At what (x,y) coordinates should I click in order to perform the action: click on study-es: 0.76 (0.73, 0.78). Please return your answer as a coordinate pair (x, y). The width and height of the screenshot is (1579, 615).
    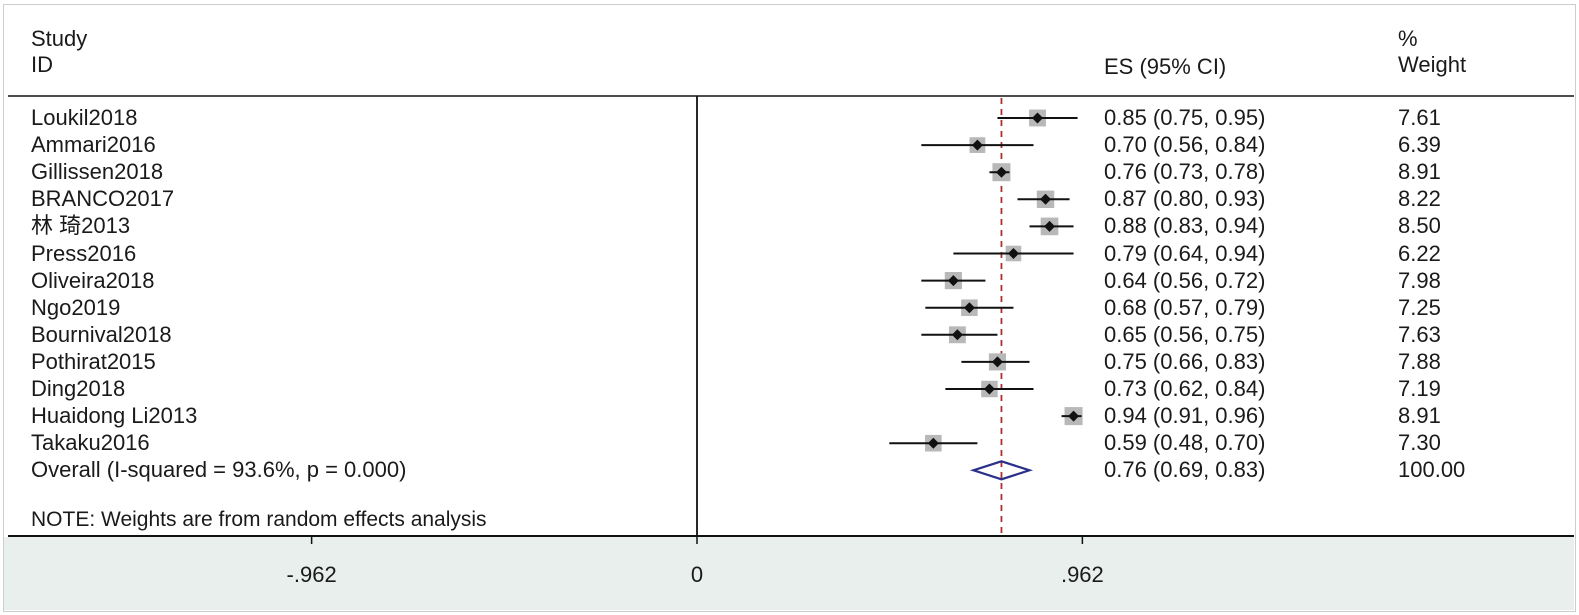
    Looking at the image, I should click on (1185, 172).